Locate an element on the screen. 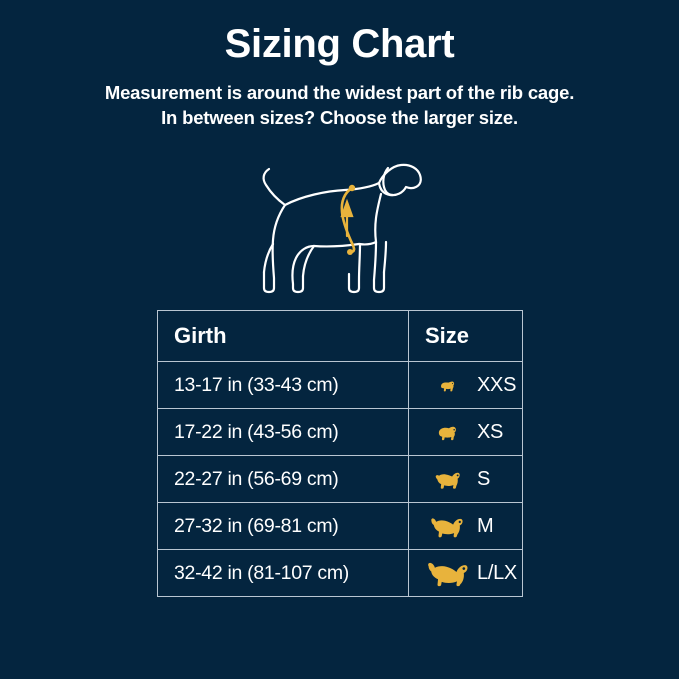  dog-hind-leg-near-path is located at coordinates (302, 269).